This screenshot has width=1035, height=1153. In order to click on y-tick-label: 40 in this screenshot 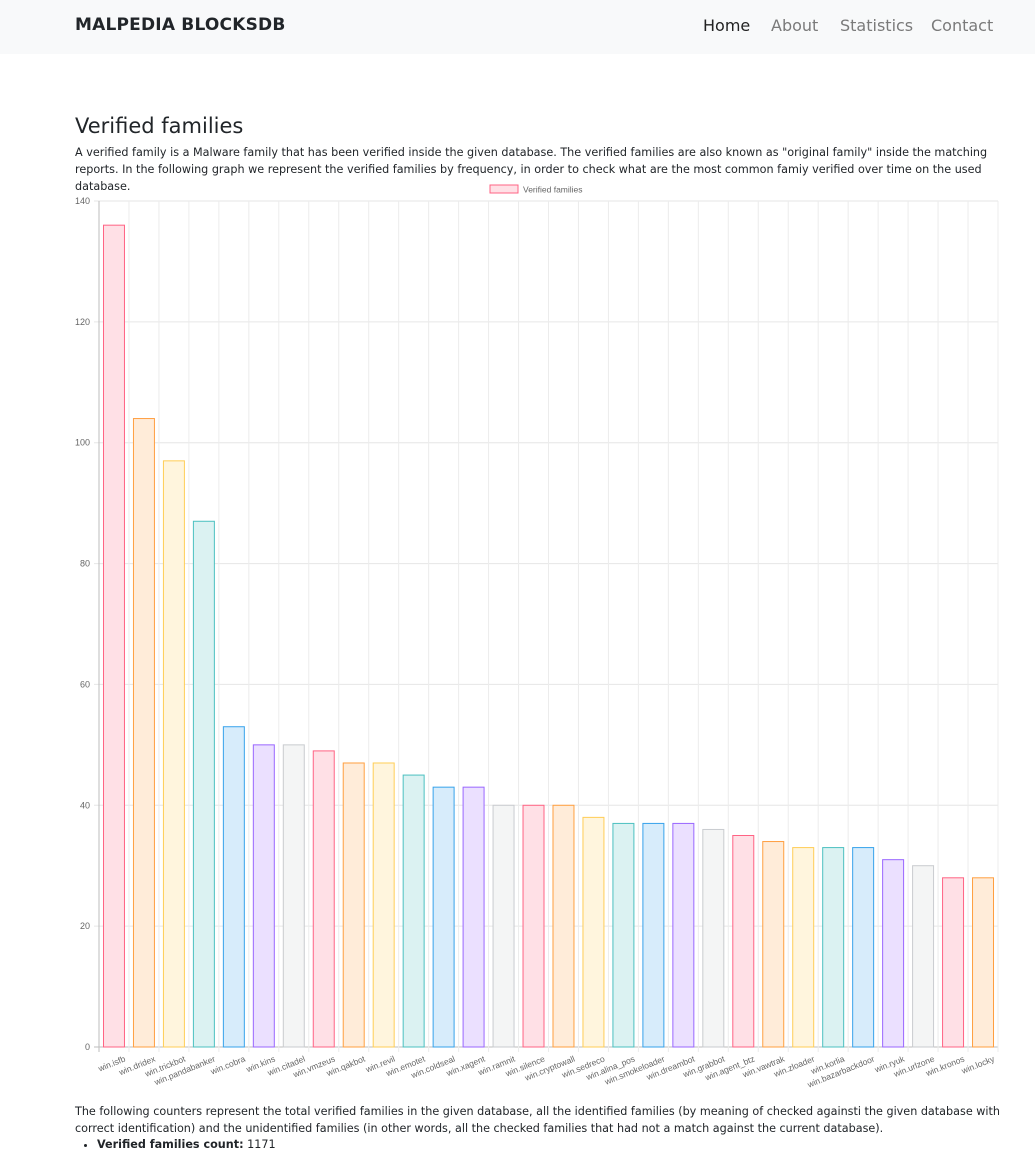, I will do `click(85, 805)`.